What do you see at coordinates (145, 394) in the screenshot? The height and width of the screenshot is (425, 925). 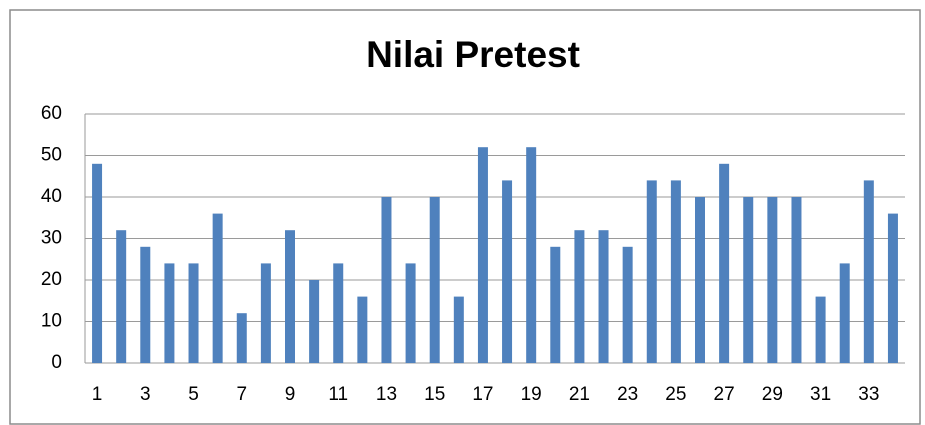 I see `x-tick-label: 3` at bounding box center [145, 394].